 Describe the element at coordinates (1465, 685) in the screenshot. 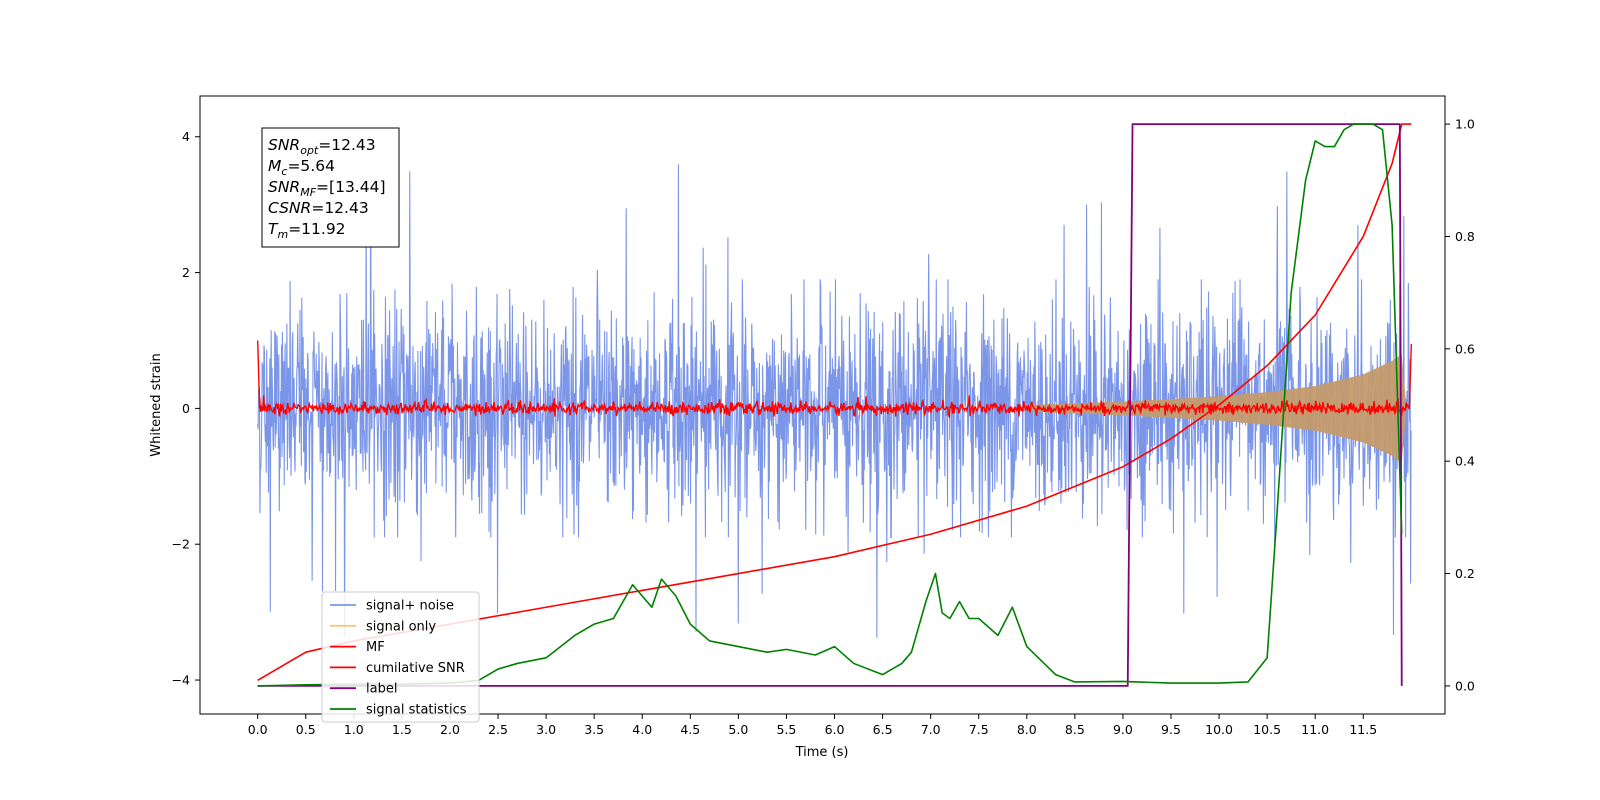

I see `y2-tick-label: 0.0` at that location.